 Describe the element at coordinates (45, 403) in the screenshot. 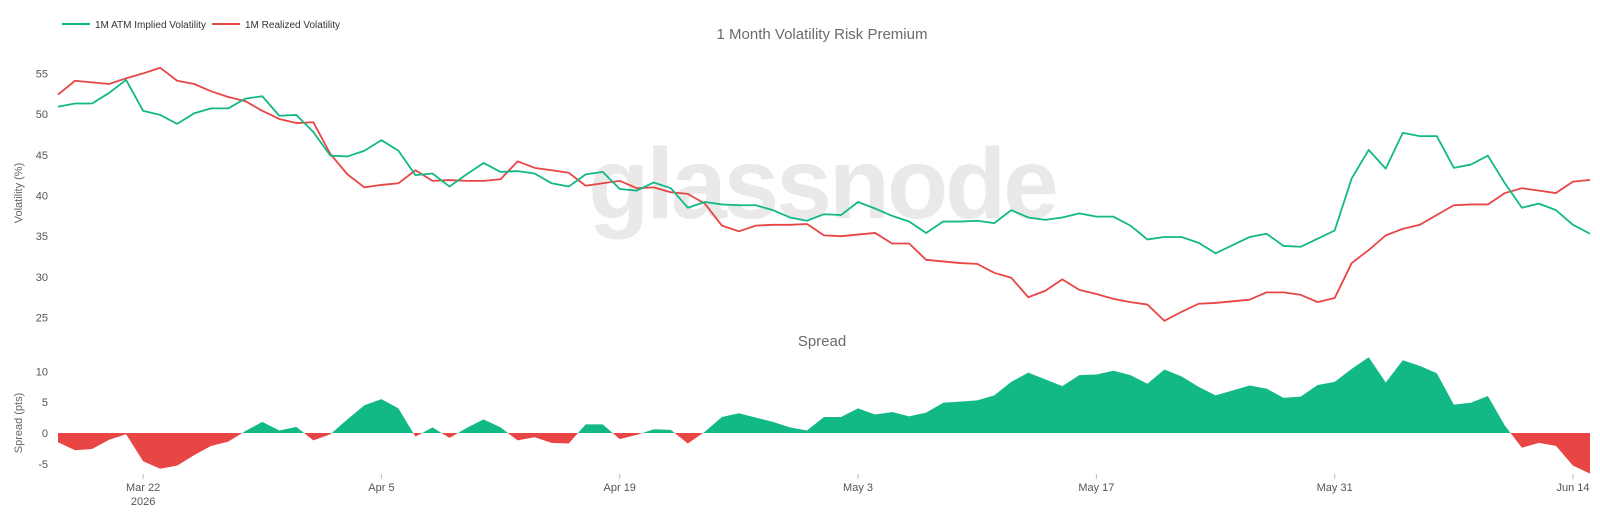

I see `y-tick-label: 5` at that location.